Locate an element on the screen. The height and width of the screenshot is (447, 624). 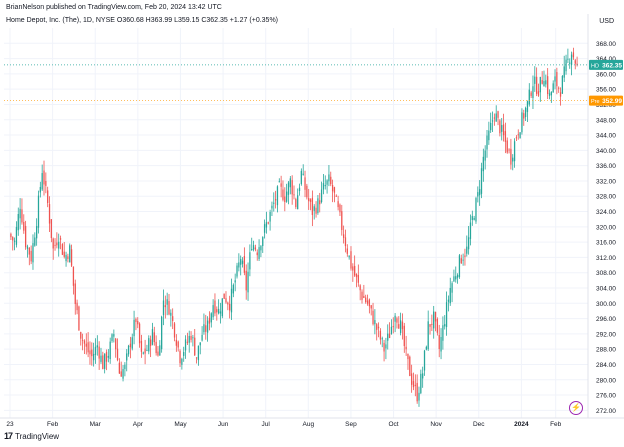
footer-brand: 17 TradingView is located at coordinates (31, 436).